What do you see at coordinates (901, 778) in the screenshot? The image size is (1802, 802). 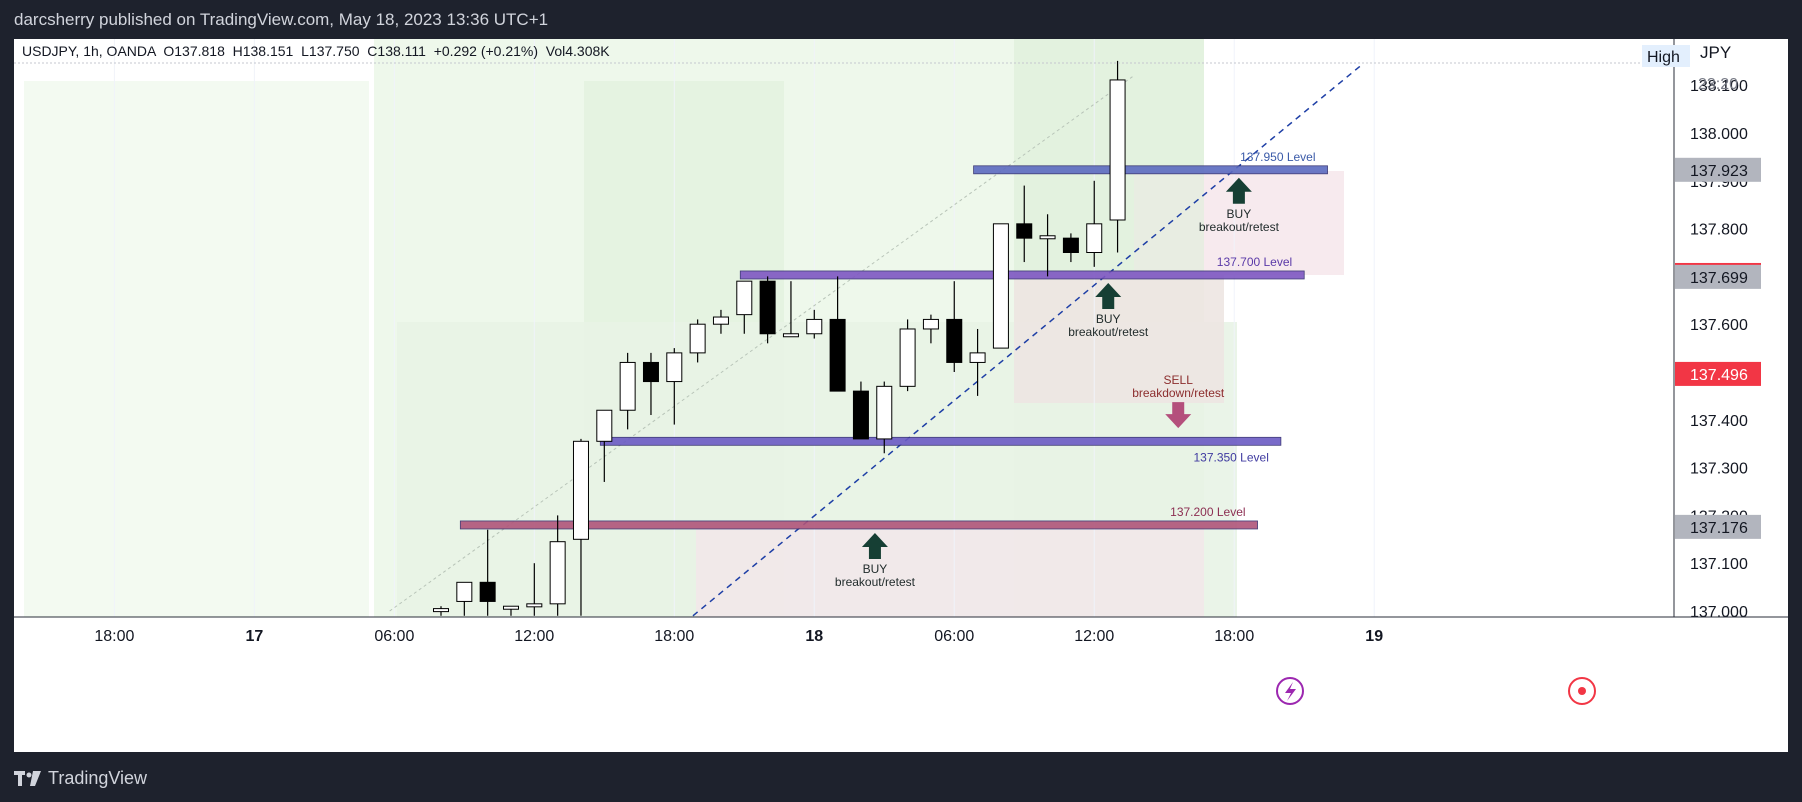 I see `footer: TradingView` at bounding box center [901, 778].